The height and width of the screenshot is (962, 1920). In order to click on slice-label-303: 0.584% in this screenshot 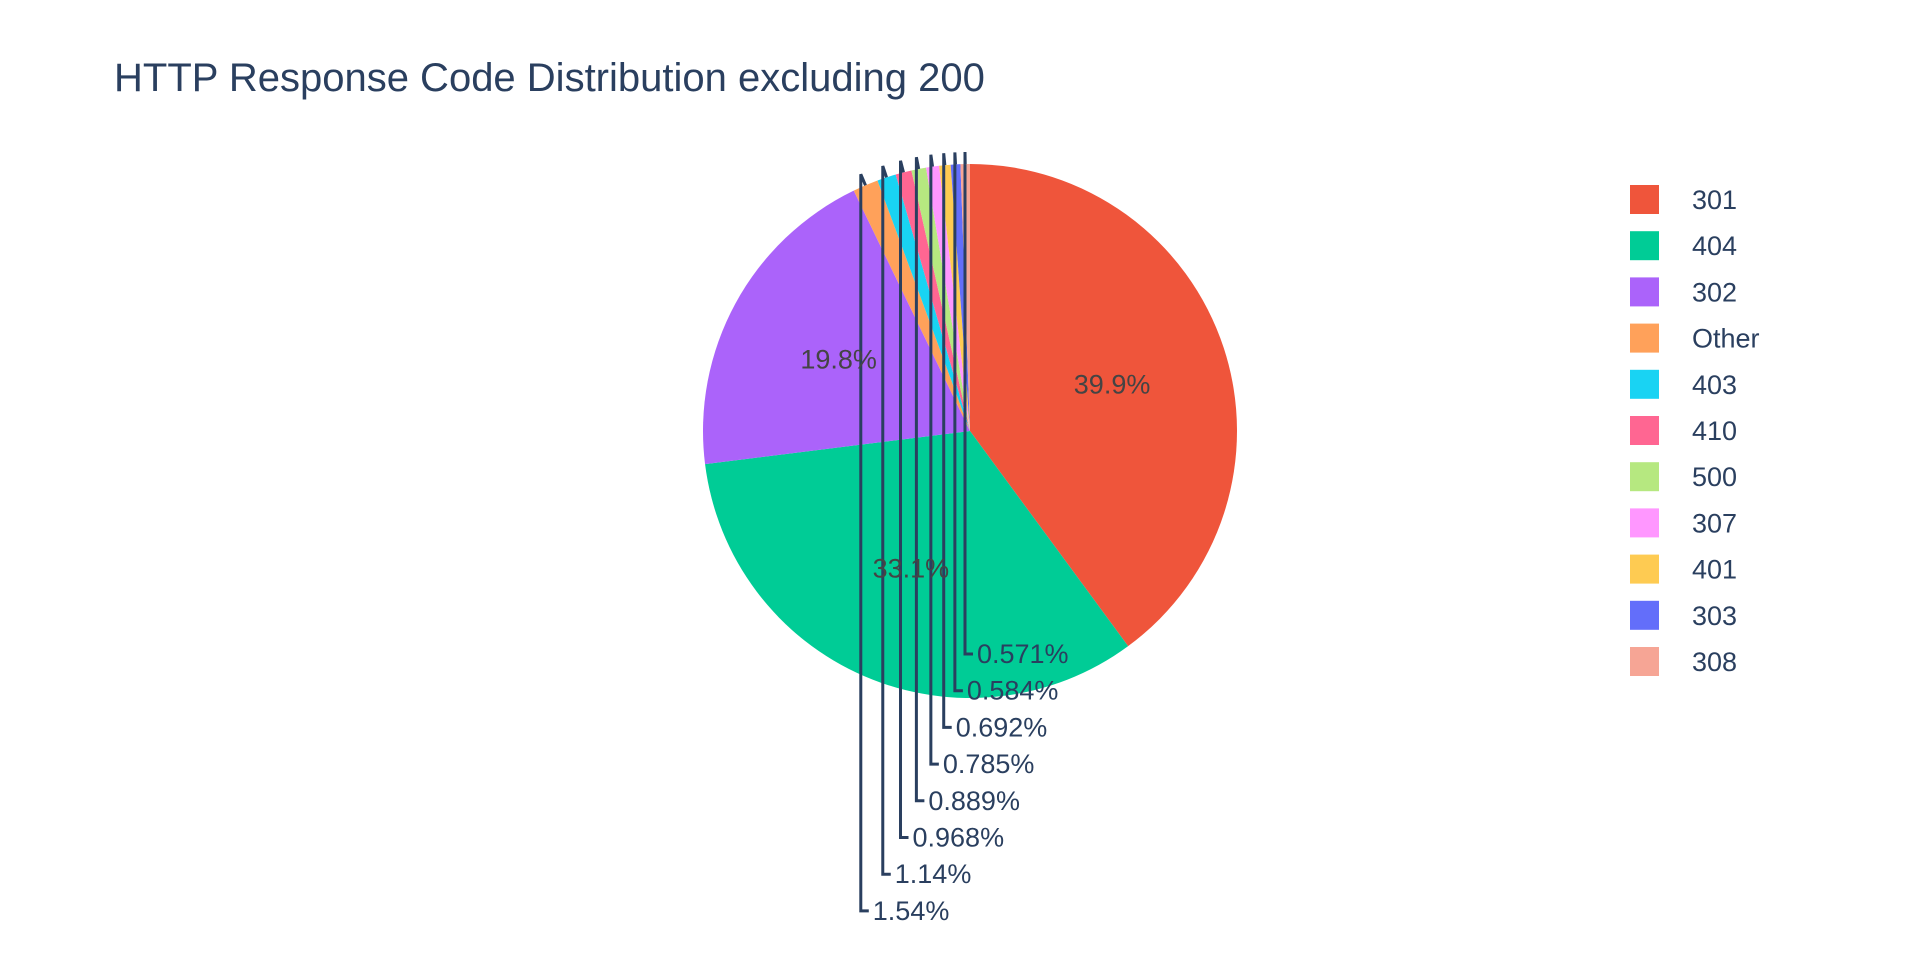, I will do `click(1013, 691)`.